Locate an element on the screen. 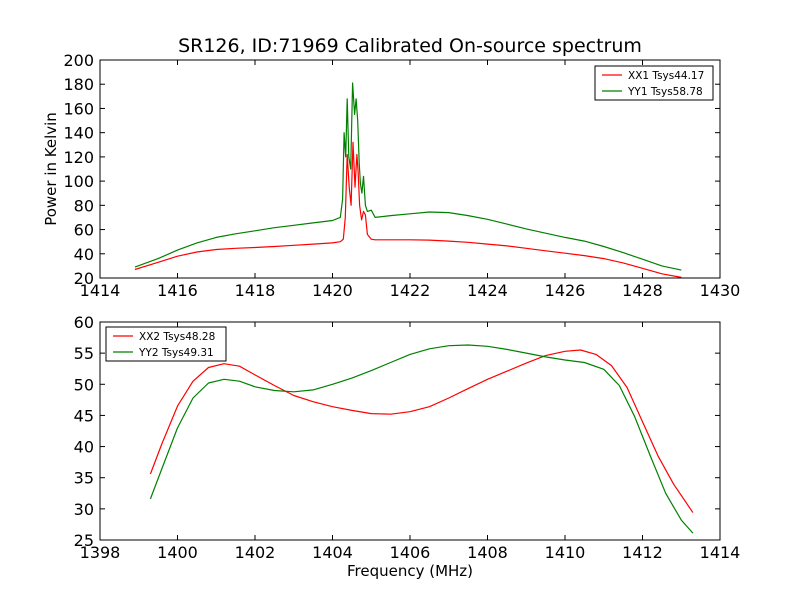 This screenshot has height=600, width=800. y-tick-label: 180 is located at coordinates (78, 84).